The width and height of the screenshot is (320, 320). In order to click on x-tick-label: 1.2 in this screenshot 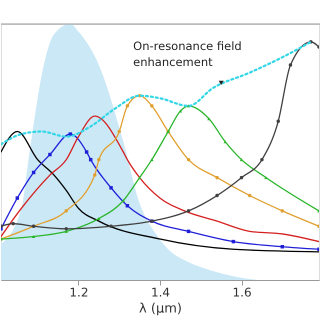, I will do `click(79, 293)`.